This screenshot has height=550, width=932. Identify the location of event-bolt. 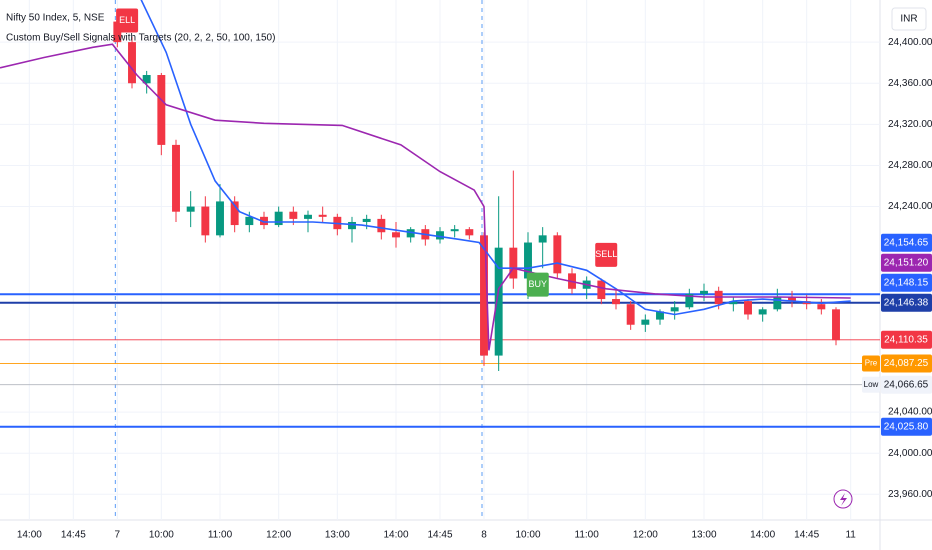
(843, 499).